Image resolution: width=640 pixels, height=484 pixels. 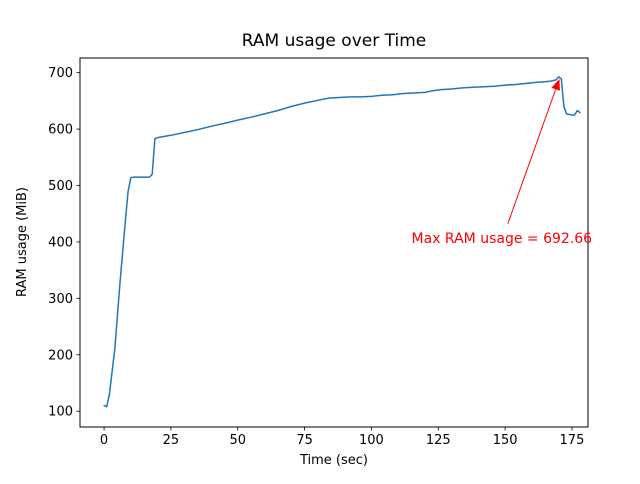 What do you see at coordinates (60, 299) in the screenshot?
I see `y-tick-label: 300` at bounding box center [60, 299].